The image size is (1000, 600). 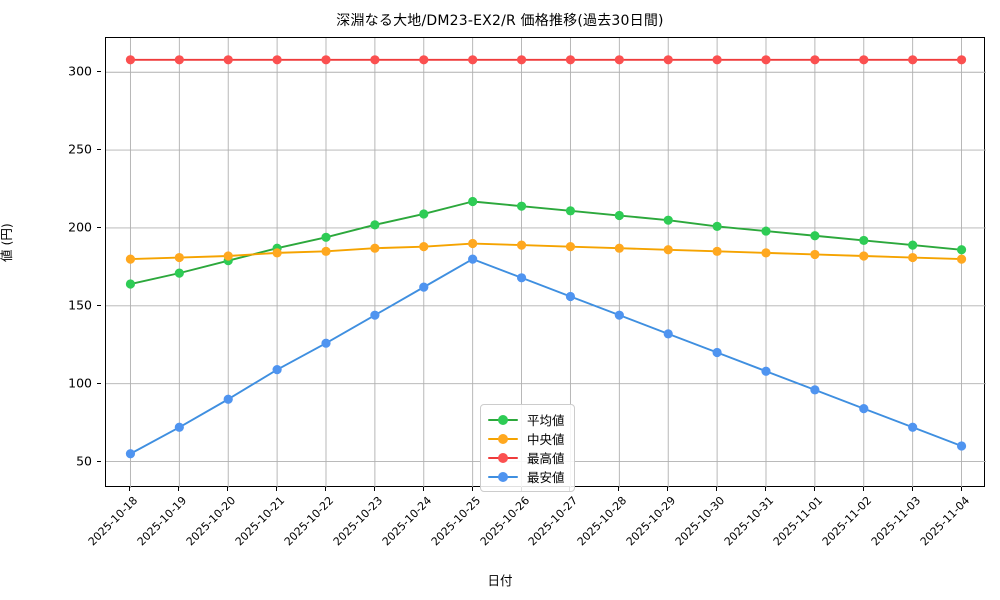 I want to click on y-tick-label: 200, so click(x=80, y=227).